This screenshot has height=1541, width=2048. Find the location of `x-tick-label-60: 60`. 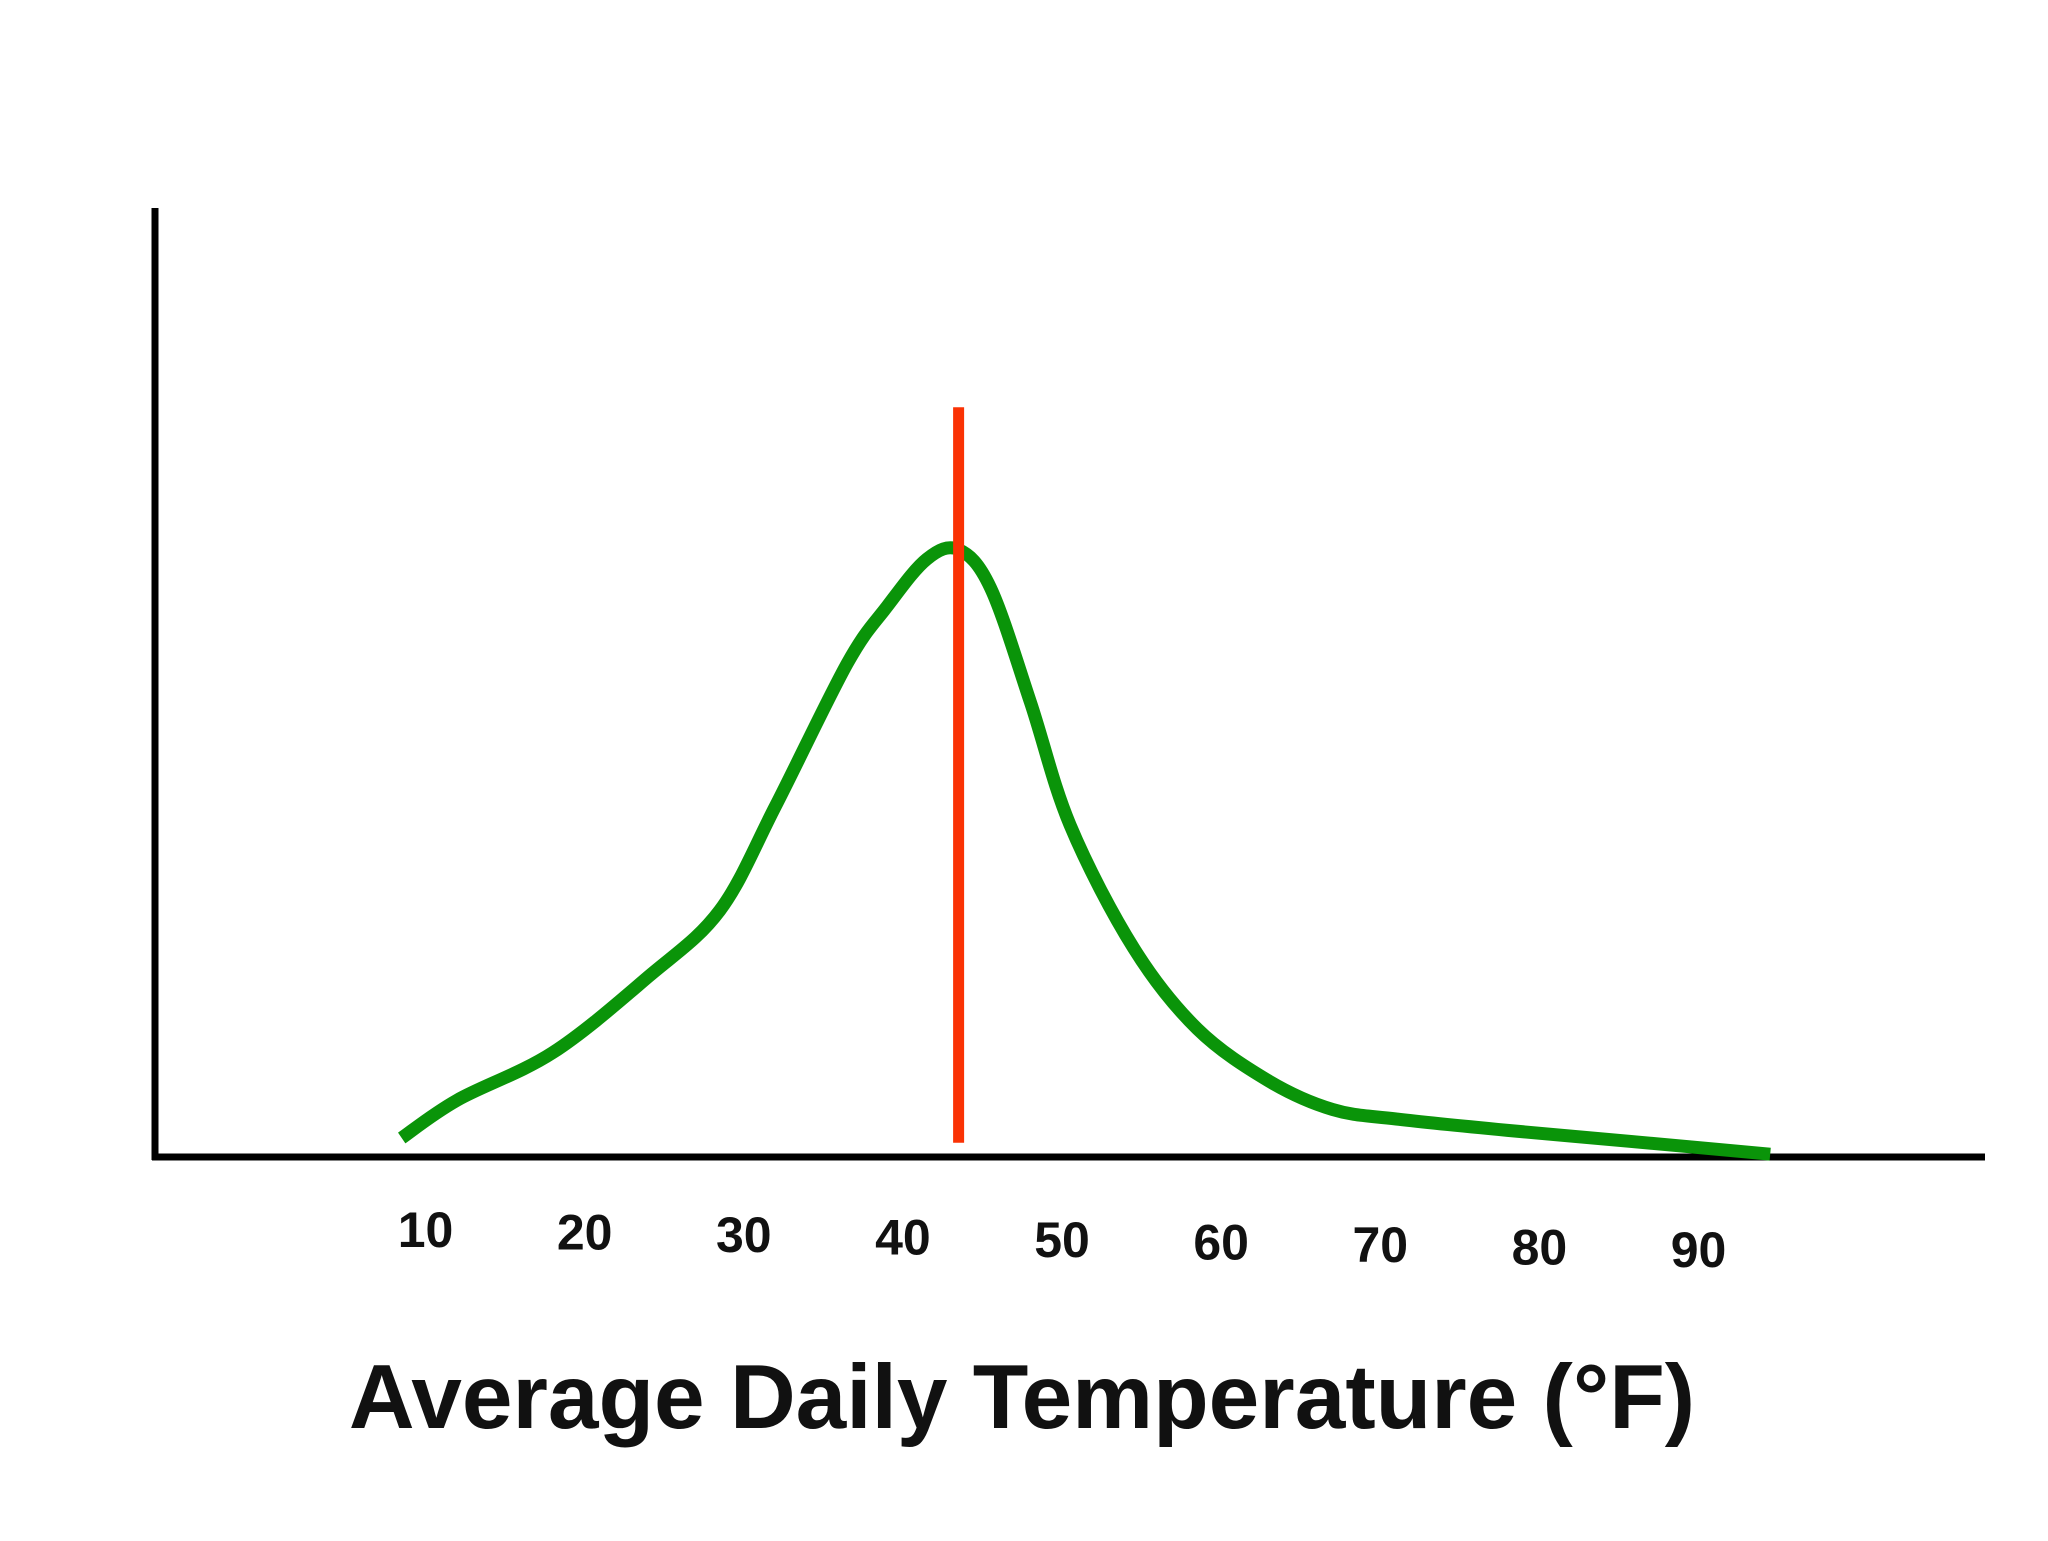

x-tick-label-60: 60 is located at coordinates (1221, 1243).